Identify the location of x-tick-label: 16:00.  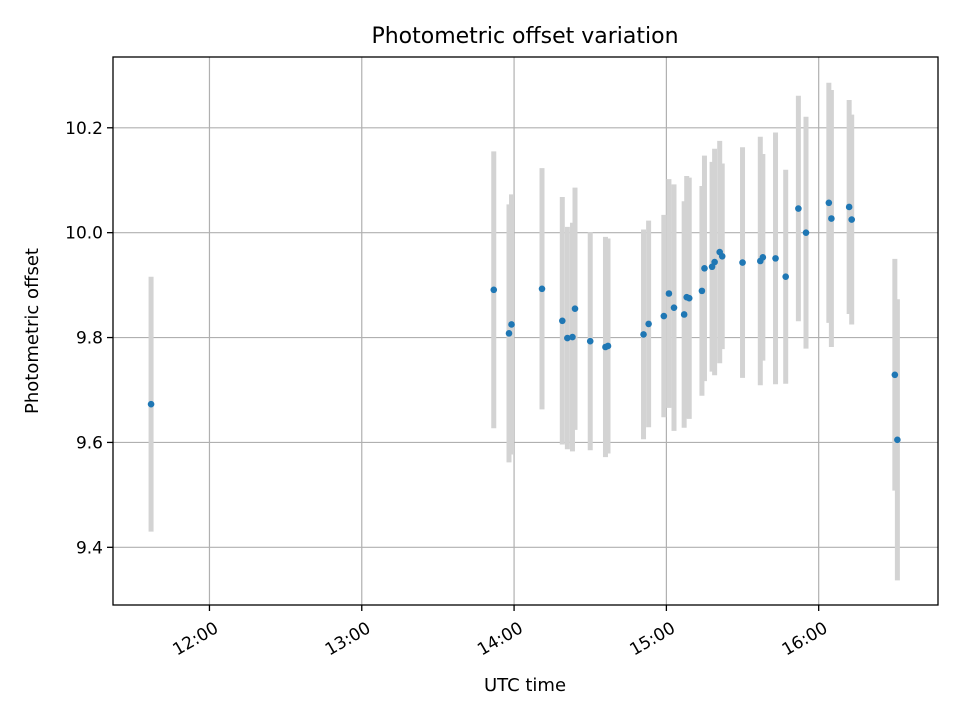
(805, 639).